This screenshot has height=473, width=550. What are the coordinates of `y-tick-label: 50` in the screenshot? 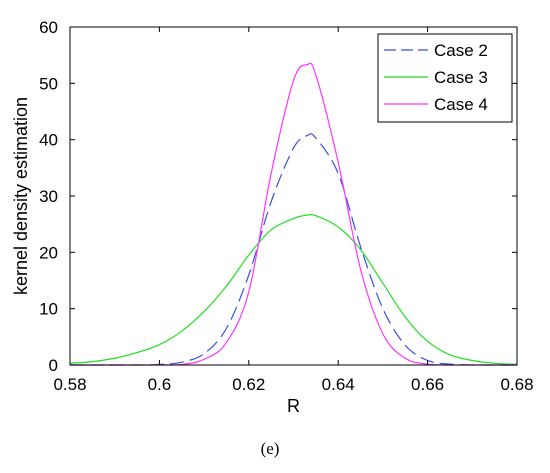 It's located at (48, 83).